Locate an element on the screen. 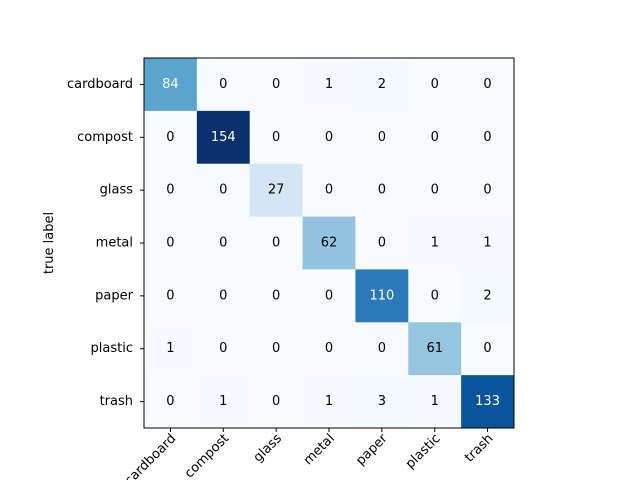  y-tick-label: paper is located at coordinates (114, 295).